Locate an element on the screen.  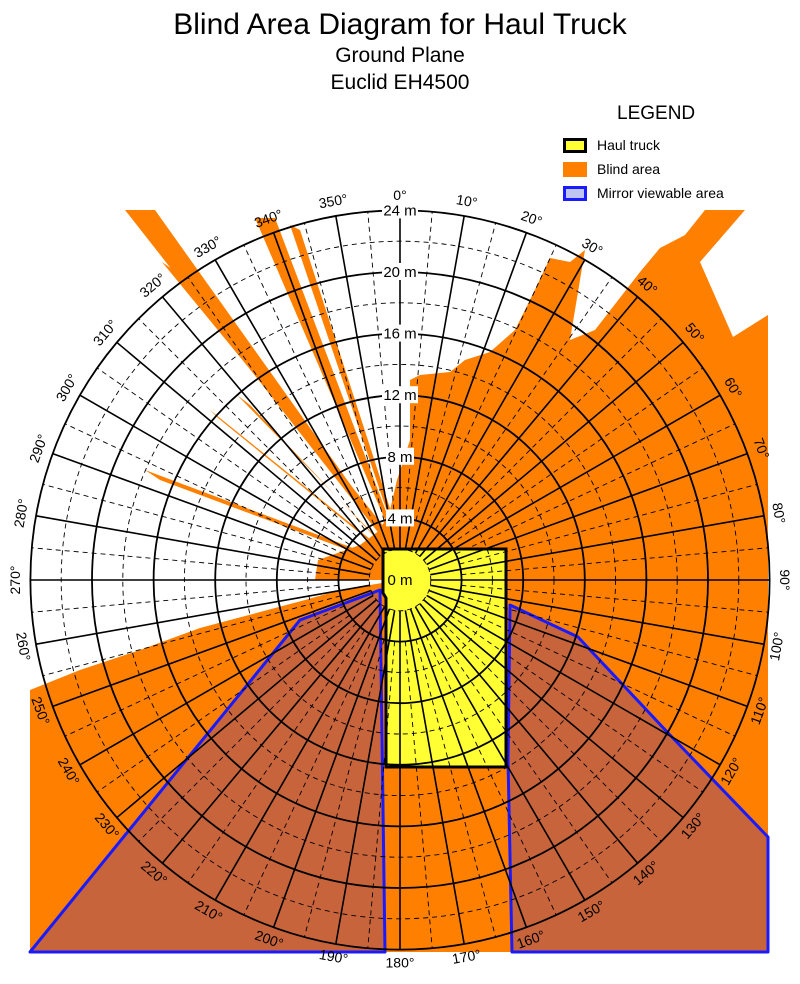
spoke-245deg is located at coordinates (204, 671).